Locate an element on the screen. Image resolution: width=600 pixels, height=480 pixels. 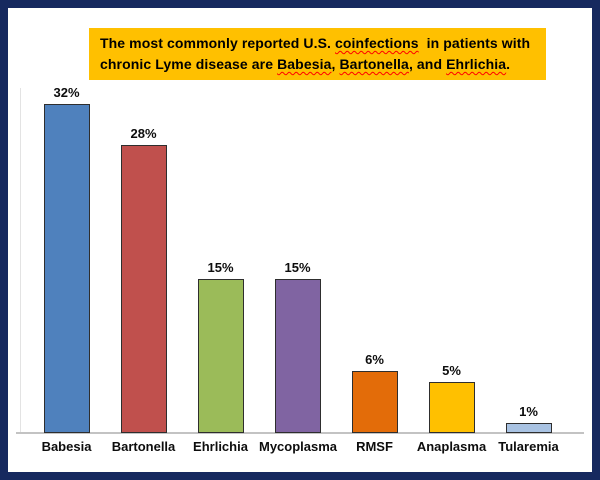
bar-slot-babesia: 32% is located at coordinates (66, 259).